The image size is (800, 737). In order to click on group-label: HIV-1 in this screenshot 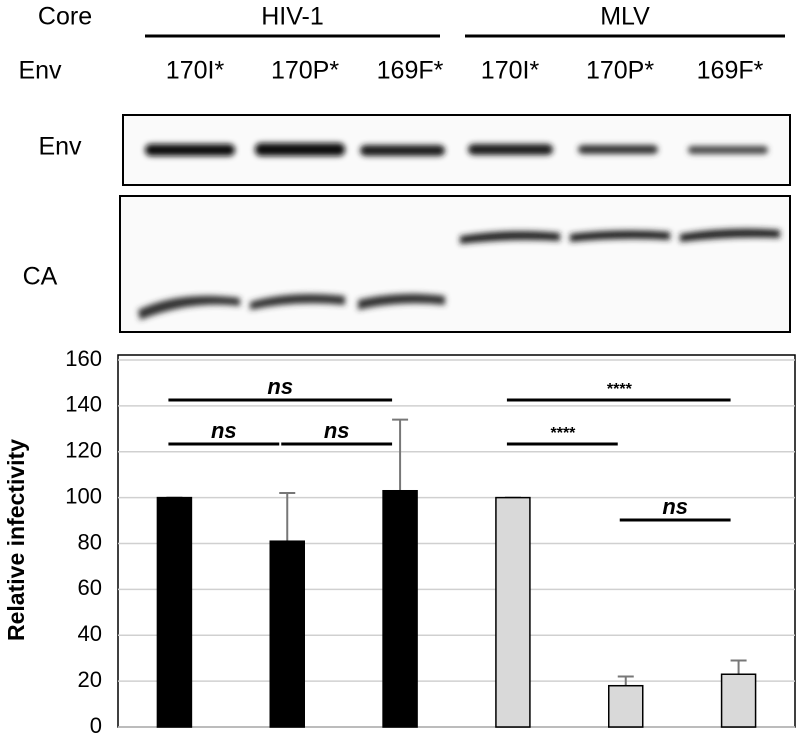, I will do `click(292, 17)`.